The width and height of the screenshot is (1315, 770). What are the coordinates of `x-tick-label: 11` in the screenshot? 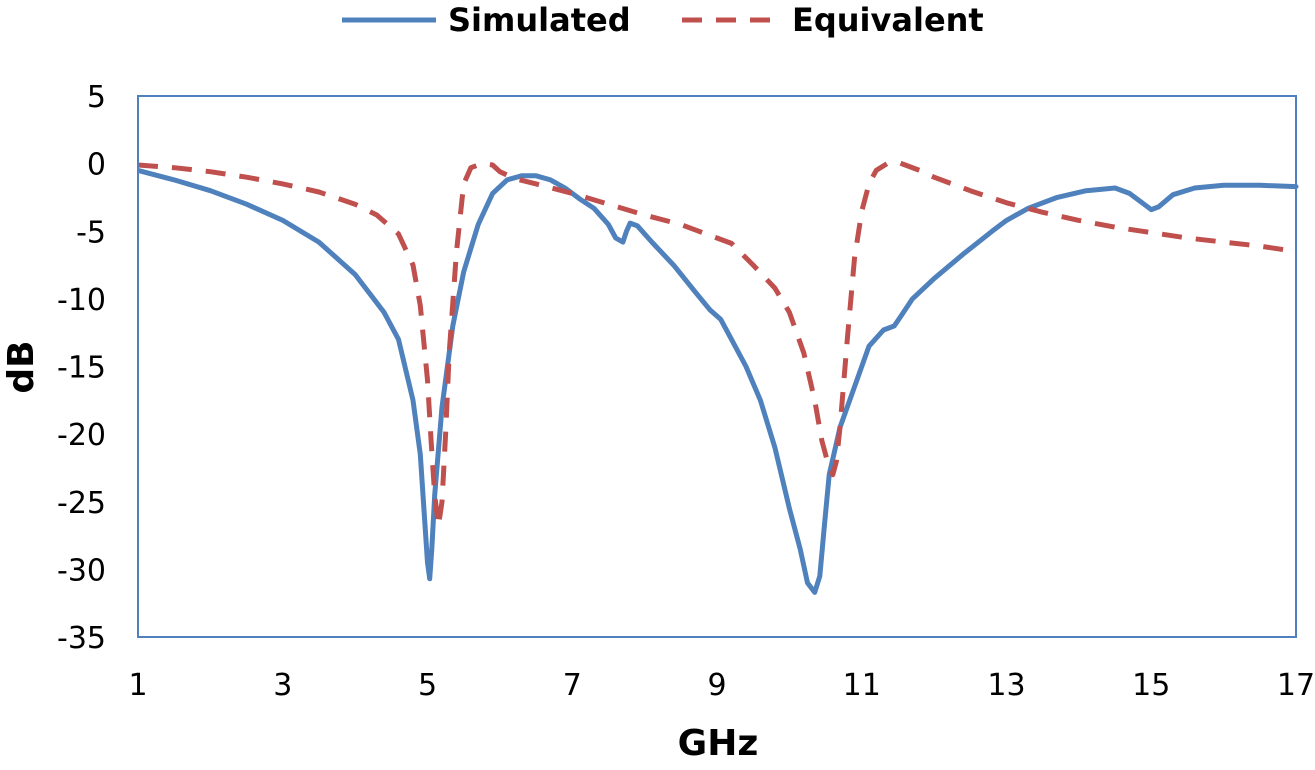 It's located at (862, 685).